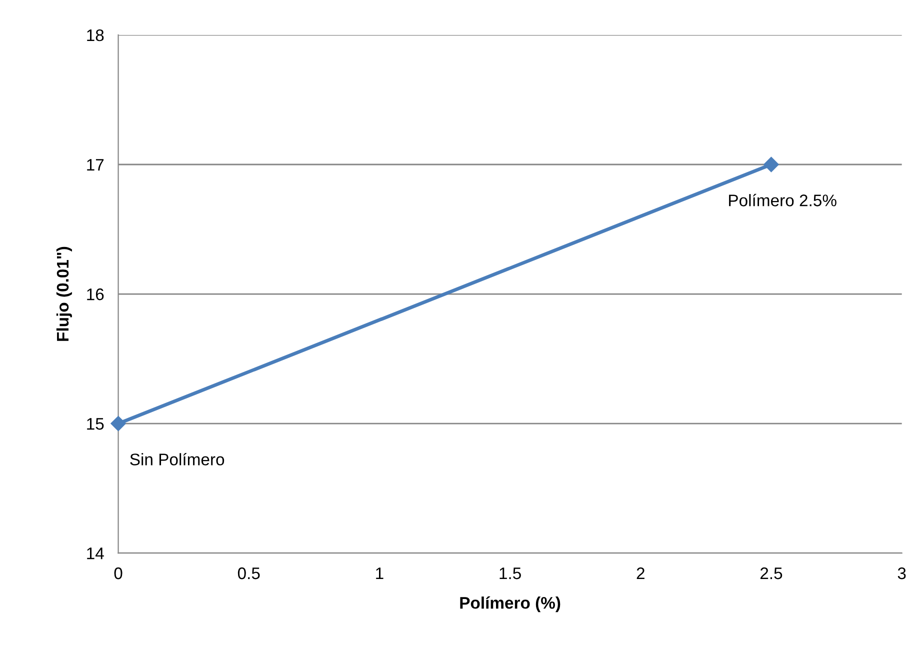 The height and width of the screenshot is (660, 924). What do you see at coordinates (95, 165) in the screenshot?
I see `y-tick-label: 17` at bounding box center [95, 165].